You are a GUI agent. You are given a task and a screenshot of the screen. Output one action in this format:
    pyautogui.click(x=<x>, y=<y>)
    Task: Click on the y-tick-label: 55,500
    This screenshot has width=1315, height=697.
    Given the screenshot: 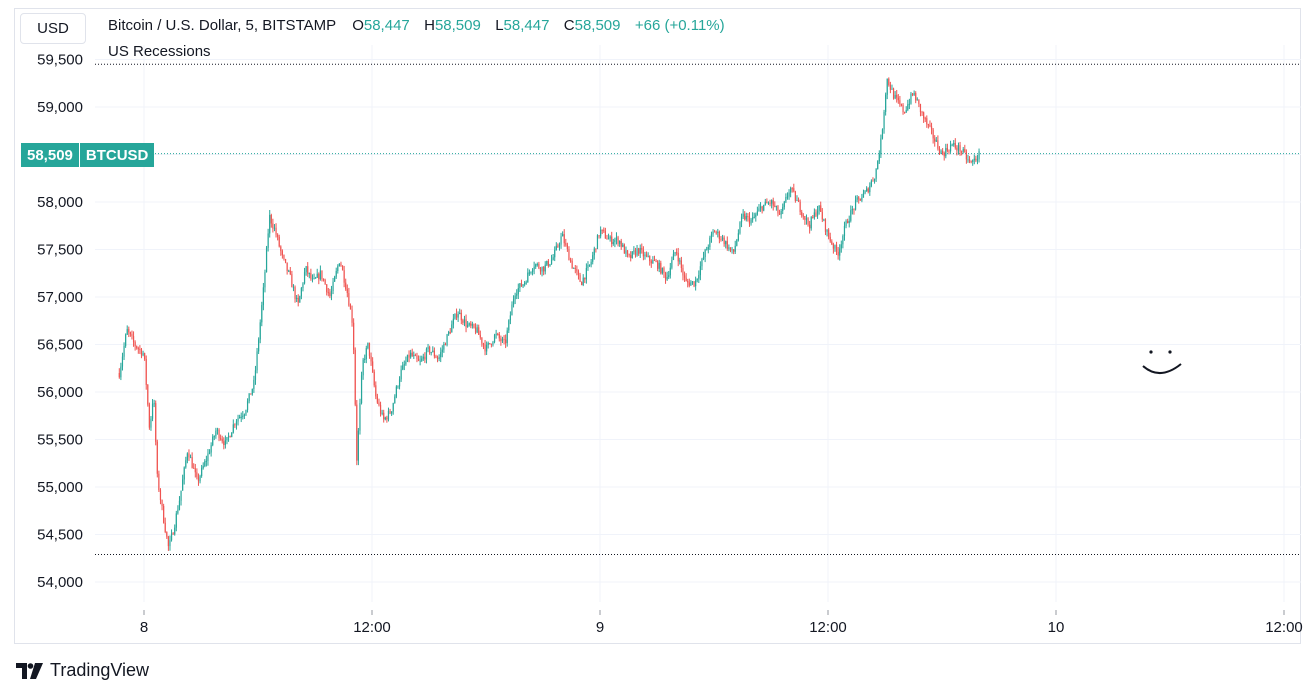 What is the action you would take?
    pyautogui.click(x=60, y=440)
    